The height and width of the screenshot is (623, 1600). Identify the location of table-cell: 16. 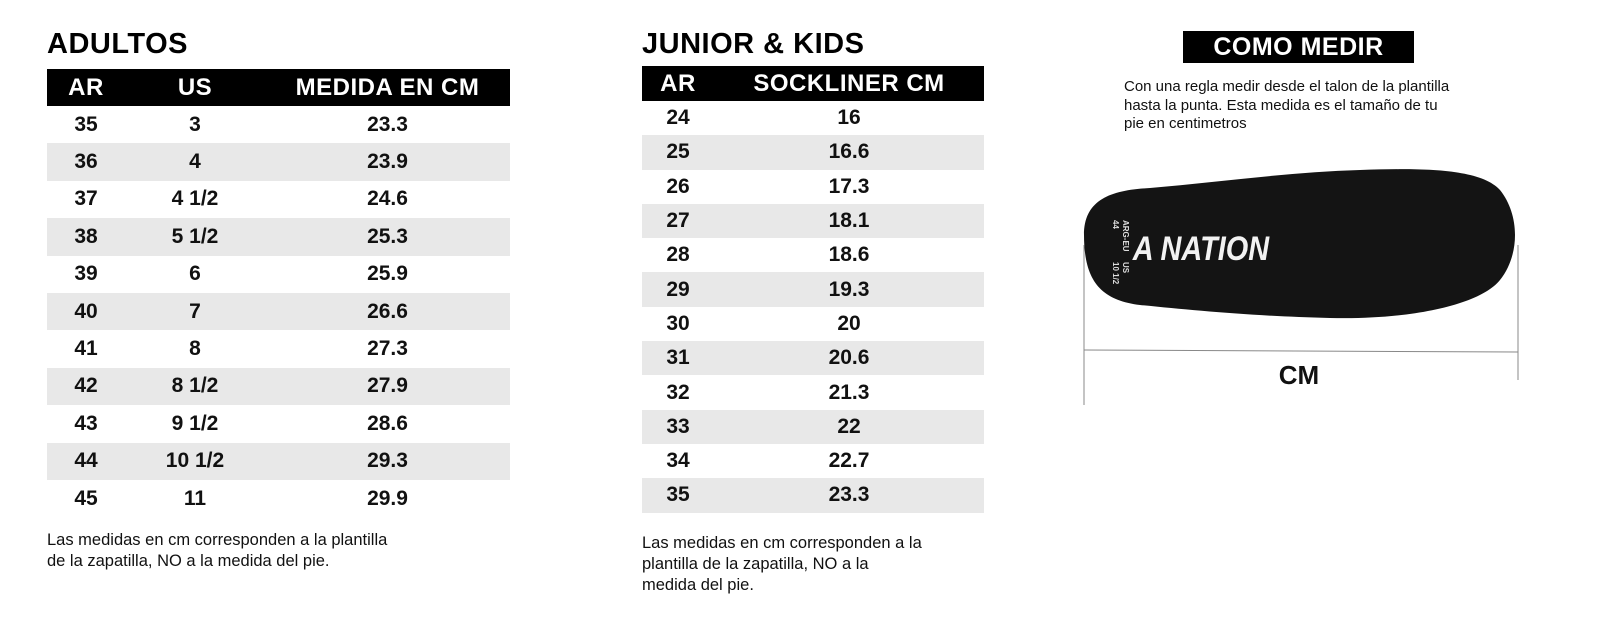
(849, 118).